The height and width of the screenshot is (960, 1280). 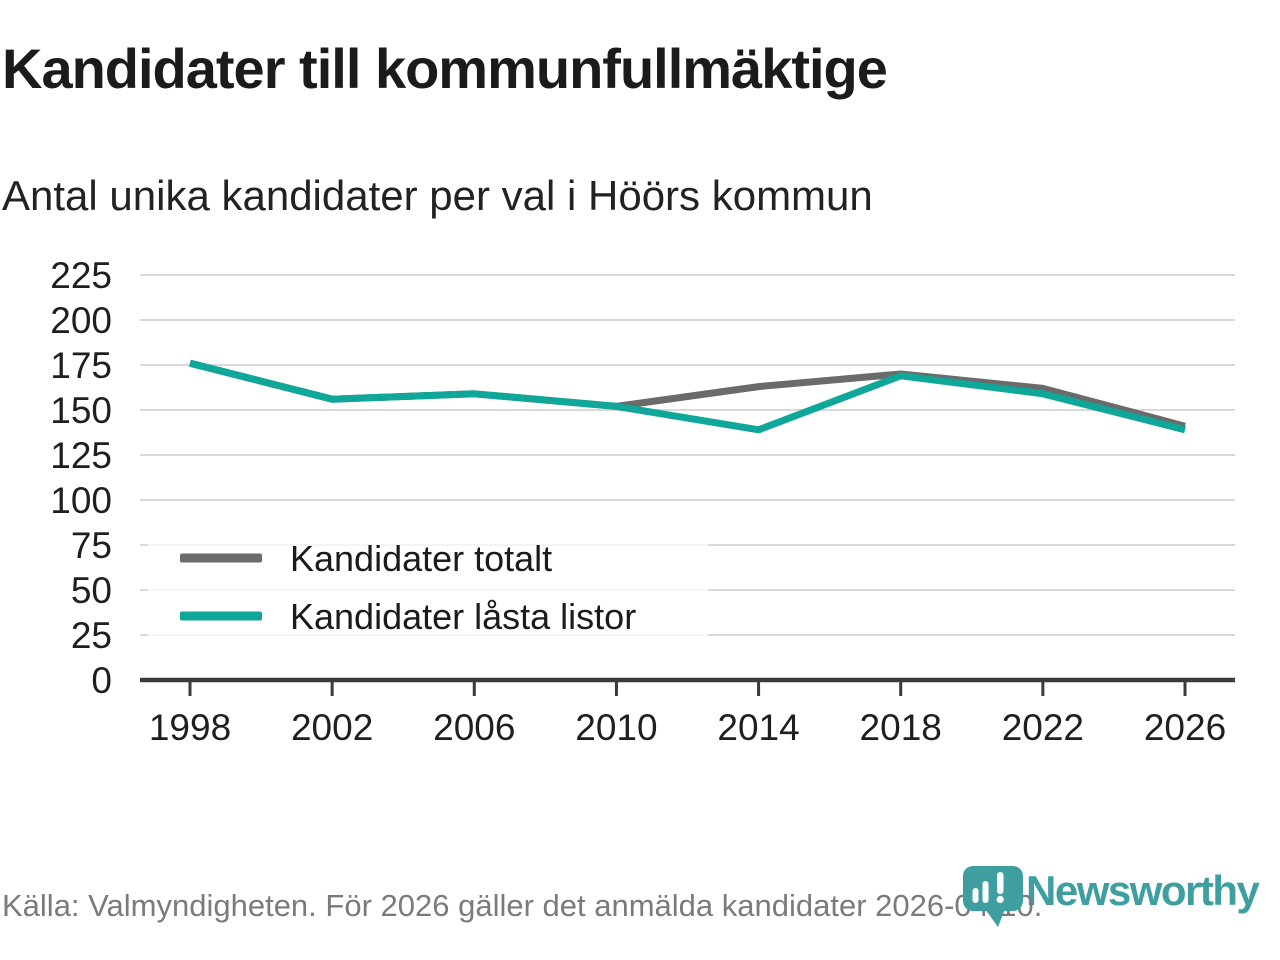 I want to click on y-tick-label-100: 100, so click(x=81, y=500).